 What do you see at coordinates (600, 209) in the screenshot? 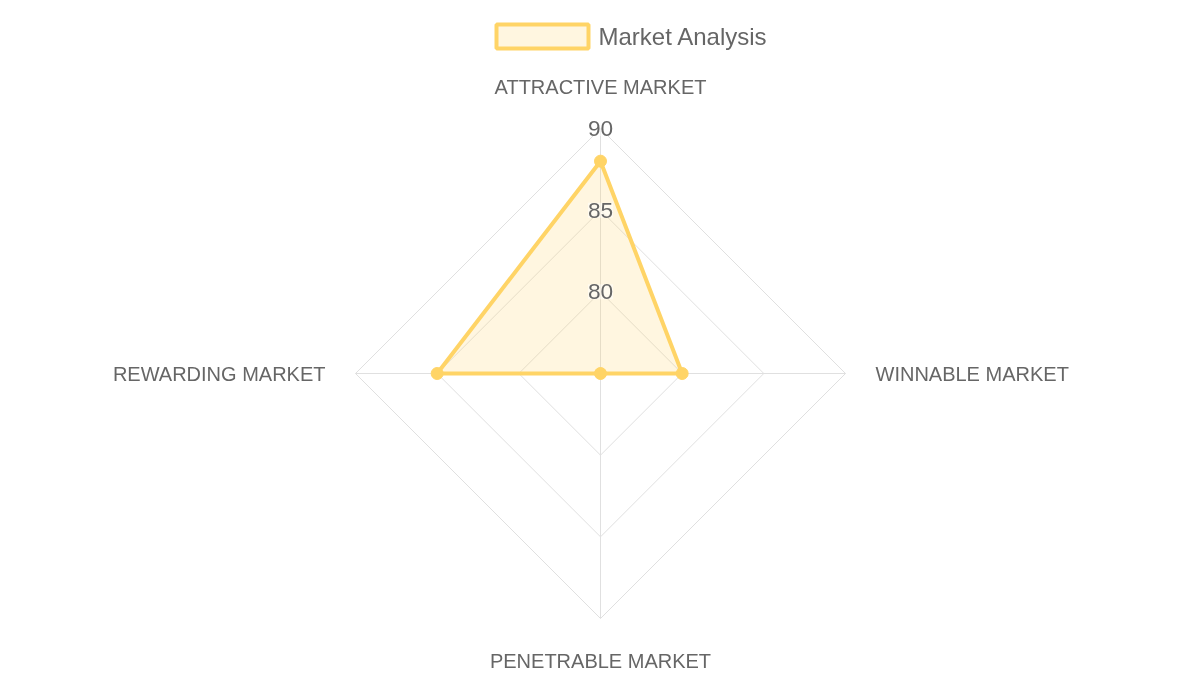
I see `y-tick-label: 85` at bounding box center [600, 209].